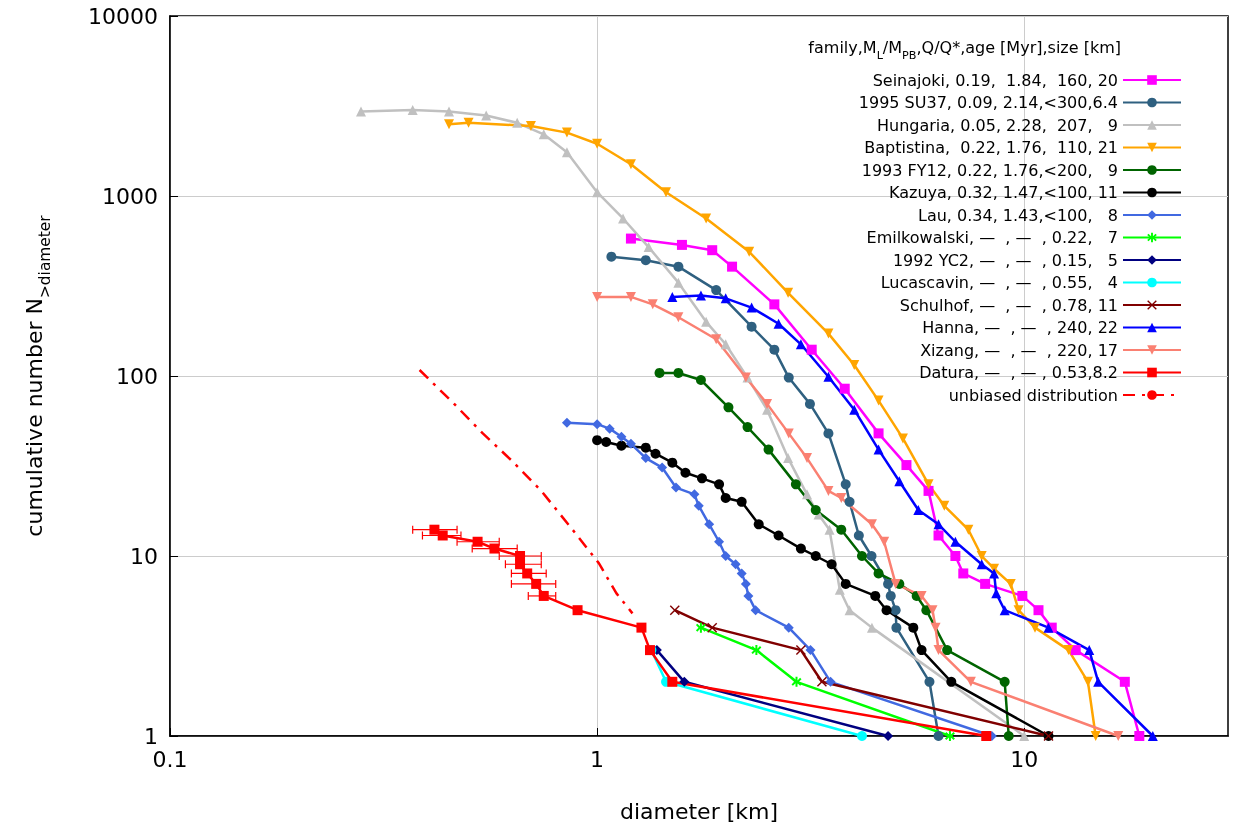  What do you see at coordinates (123, 16) in the screenshot?
I see `y-tick-label: 10000` at bounding box center [123, 16].